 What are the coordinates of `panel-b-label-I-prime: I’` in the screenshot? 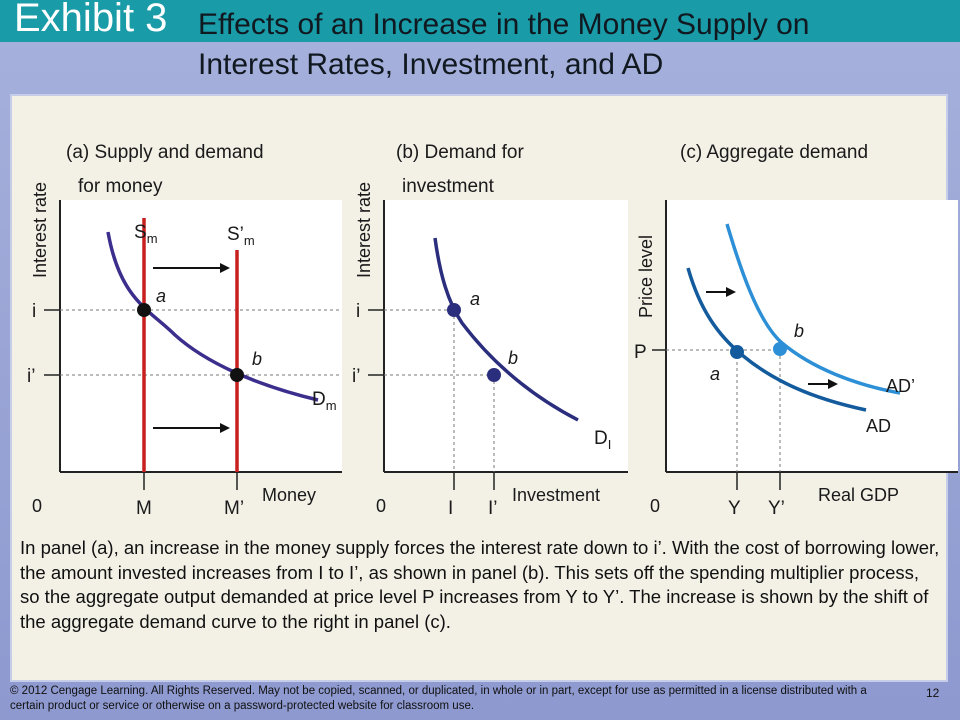 It's located at (493, 508).